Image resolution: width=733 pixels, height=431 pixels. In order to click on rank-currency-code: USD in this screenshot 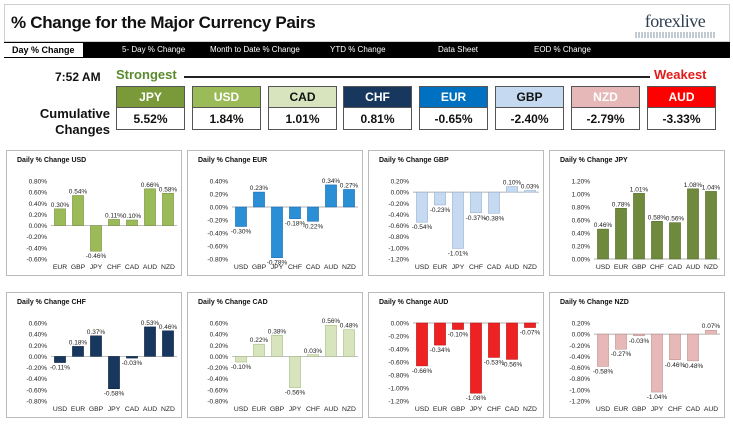, I will do `click(226, 97)`.